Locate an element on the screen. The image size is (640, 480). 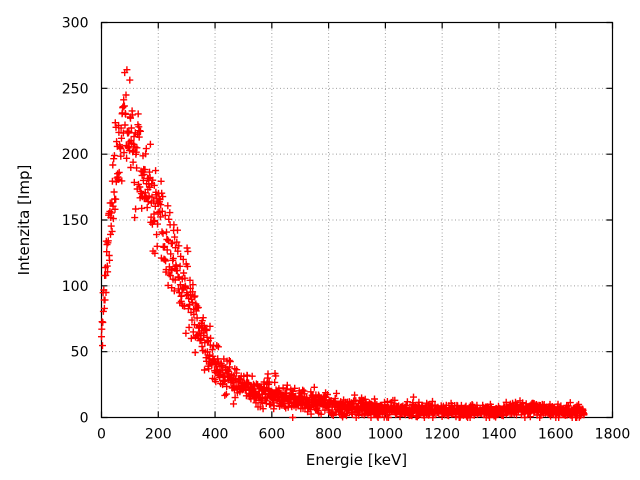
y-tick-label: 100 is located at coordinates (75, 287).